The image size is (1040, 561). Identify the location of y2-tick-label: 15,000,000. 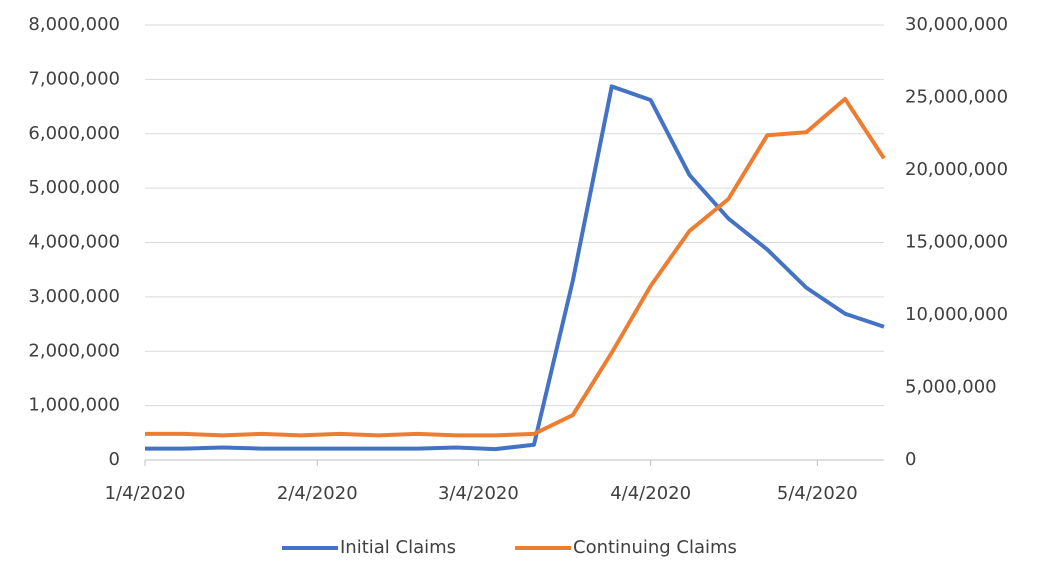
(956, 242).